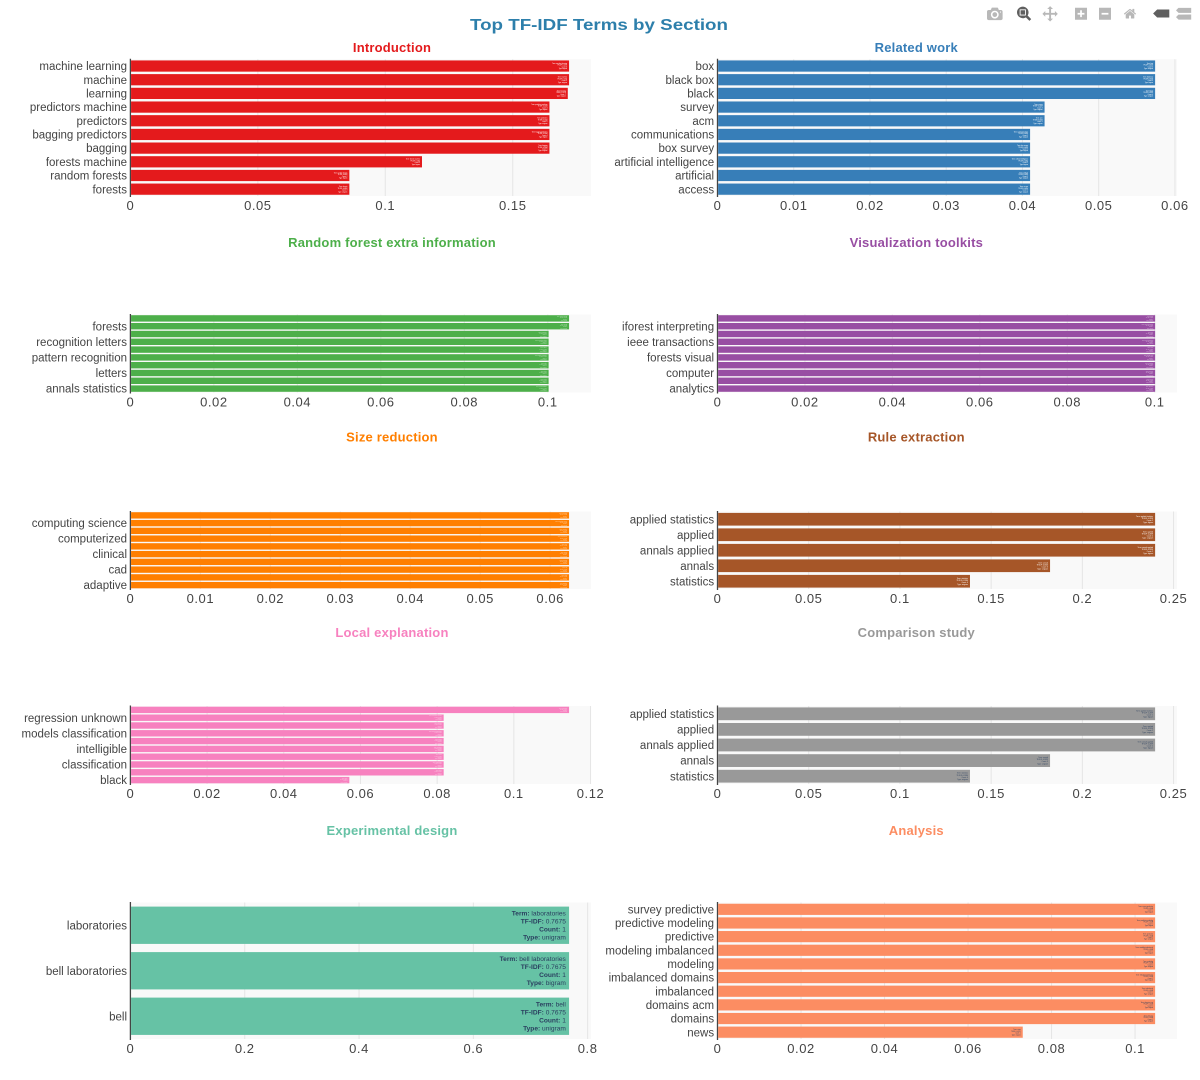  Describe the element at coordinates (1148, 531) in the screenshot. I see `svg-text: Term: applied` at that location.